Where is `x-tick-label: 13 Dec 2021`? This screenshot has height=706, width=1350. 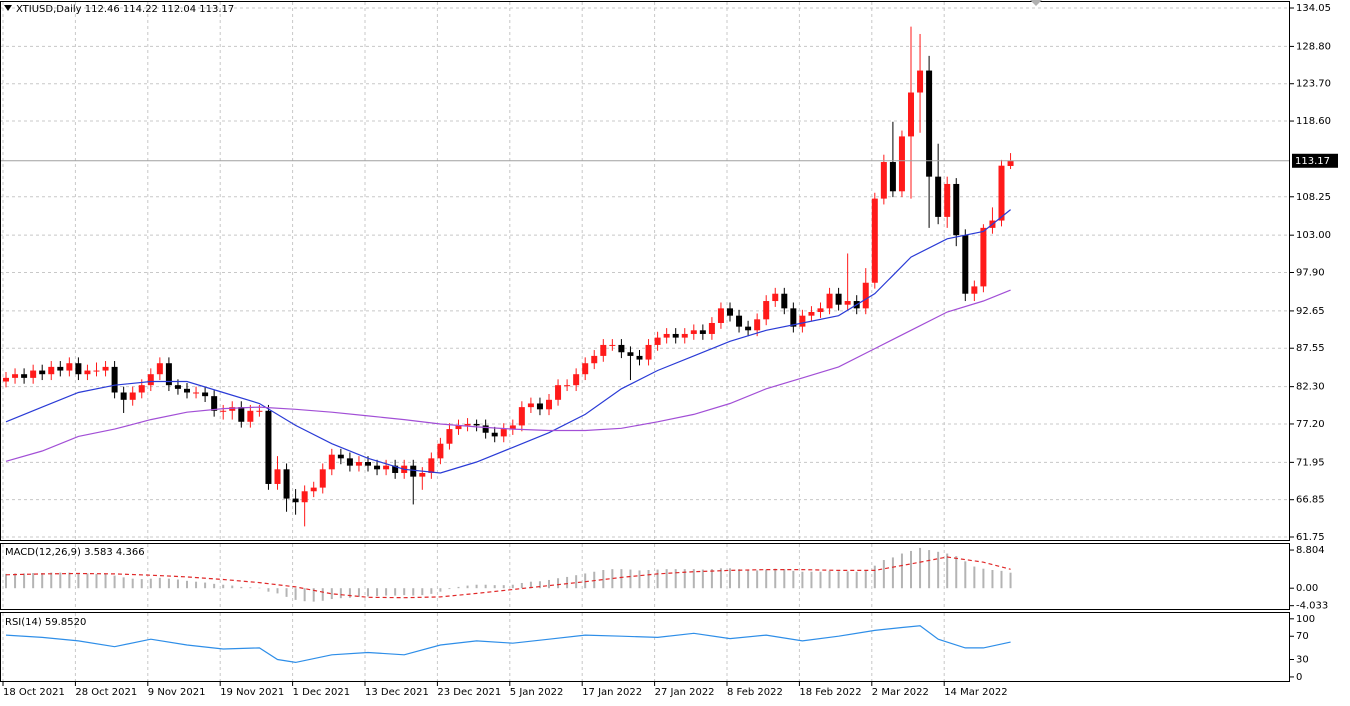
x-tick-label: 13 Dec 2021 is located at coordinates (397, 692).